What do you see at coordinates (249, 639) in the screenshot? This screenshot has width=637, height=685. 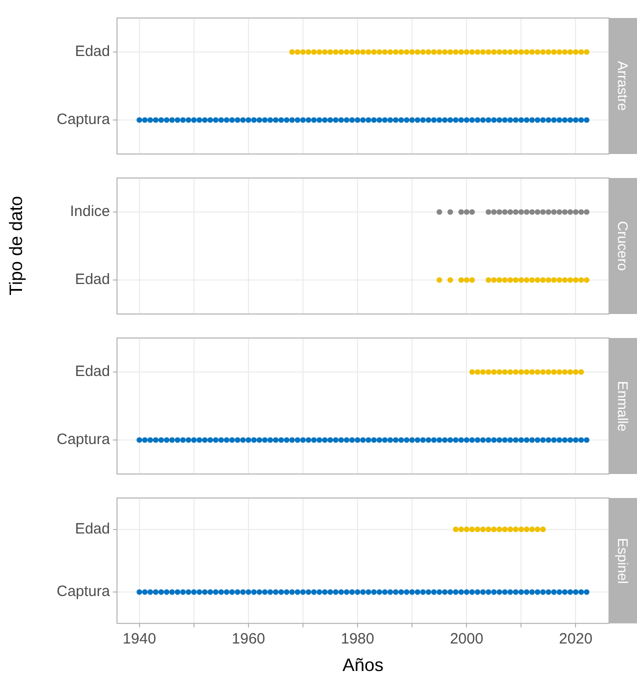 I see `x-tick-label: 1960` at bounding box center [249, 639].